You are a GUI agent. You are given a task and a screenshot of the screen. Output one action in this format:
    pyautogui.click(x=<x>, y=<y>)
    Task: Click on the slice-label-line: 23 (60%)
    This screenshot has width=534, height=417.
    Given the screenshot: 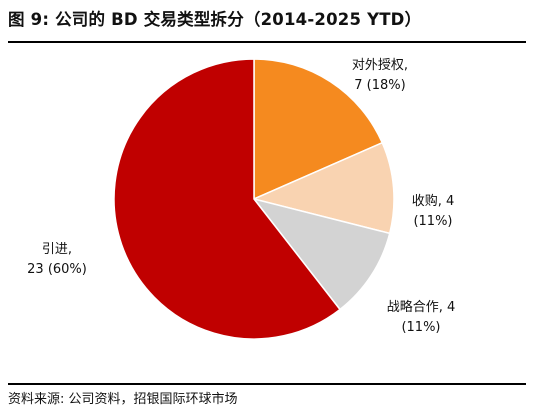 What is the action you would take?
    pyautogui.click(x=57, y=269)
    